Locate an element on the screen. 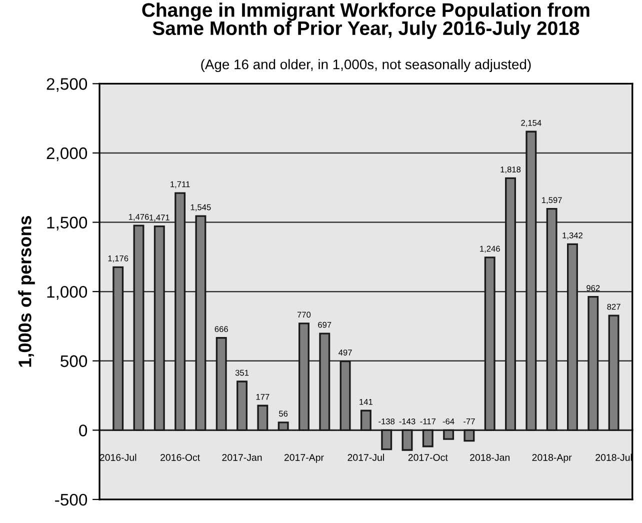 The height and width of the screenshot is (523, 642). y-tick-label: 1,500 is located at coordinates (67, 223).